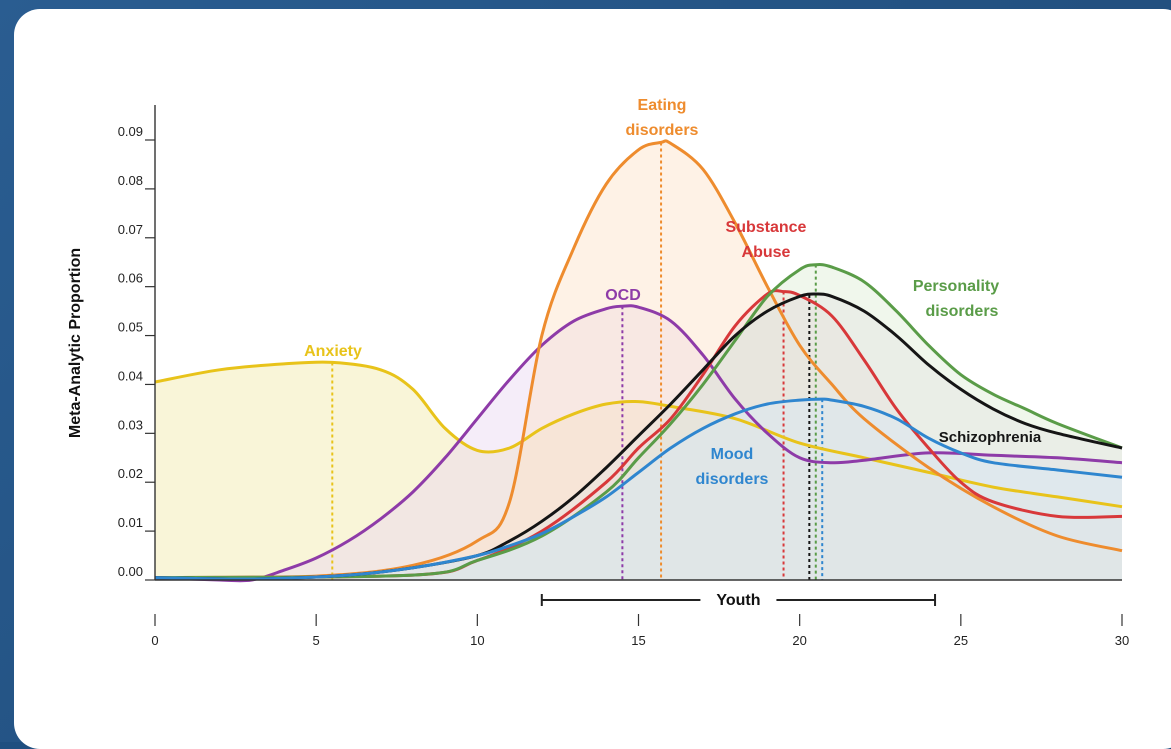 This screenshot has width=1171, height=749. What do you see at coordinates (623, 295) in the screenshot?
I see `ocd-label: OCD` at bounding box center [623, 295].